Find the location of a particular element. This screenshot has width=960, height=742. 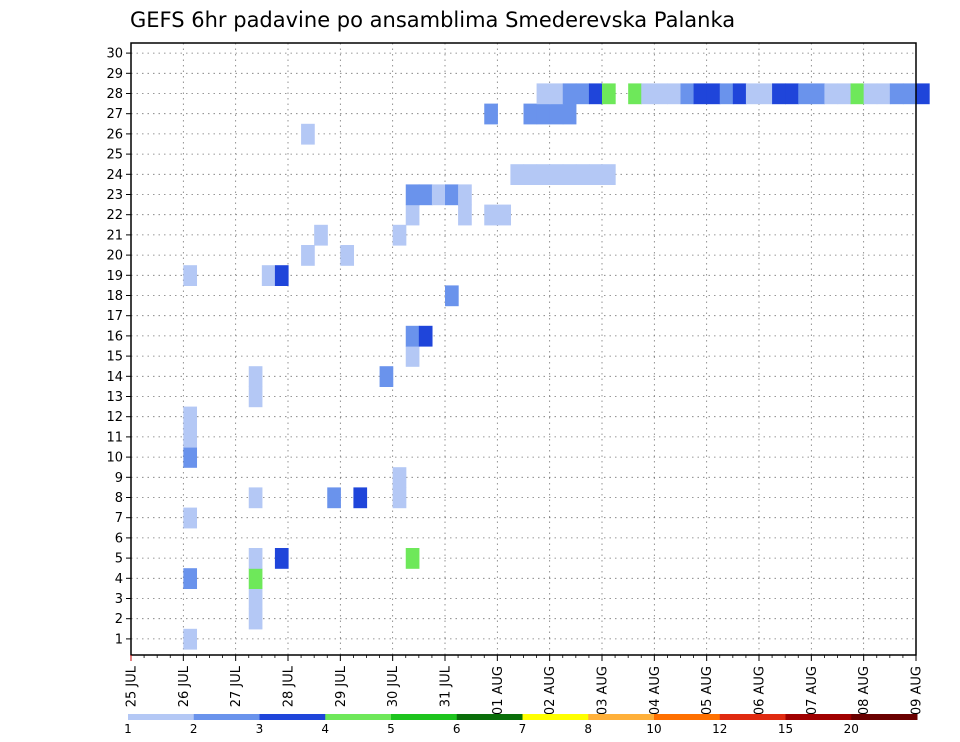

y-tick-label: 26 is located at coordinates (114, 134).